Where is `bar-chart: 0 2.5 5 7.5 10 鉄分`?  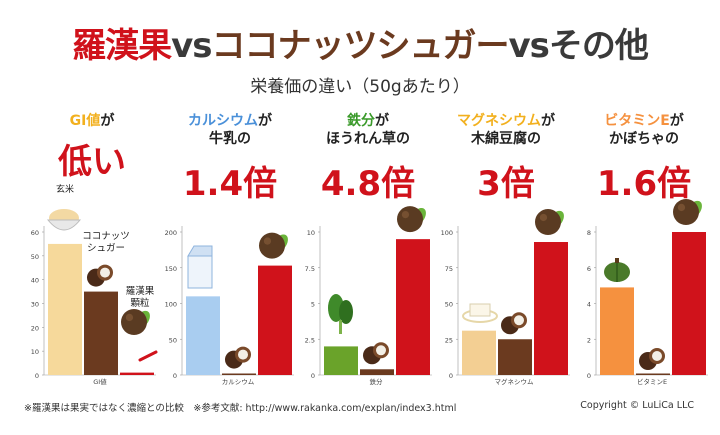
bar-chart: 0 2.5 5 7.5 10 鉄分 is located at coordinates (368, 296).